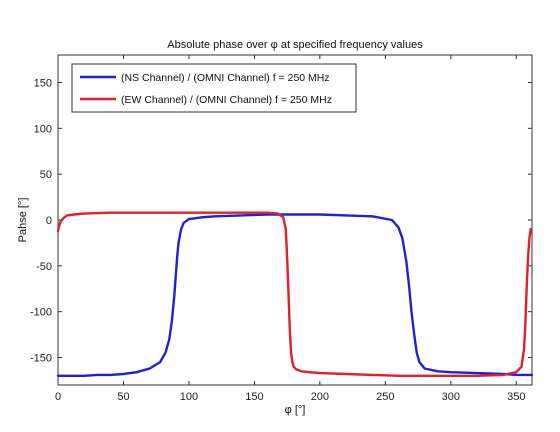 Image resolution: width=560 pixels, height=432 pixels. Describe the element at coordinates (44, 267) in the screenshot. I see `y-tick-label: -50` at that location.